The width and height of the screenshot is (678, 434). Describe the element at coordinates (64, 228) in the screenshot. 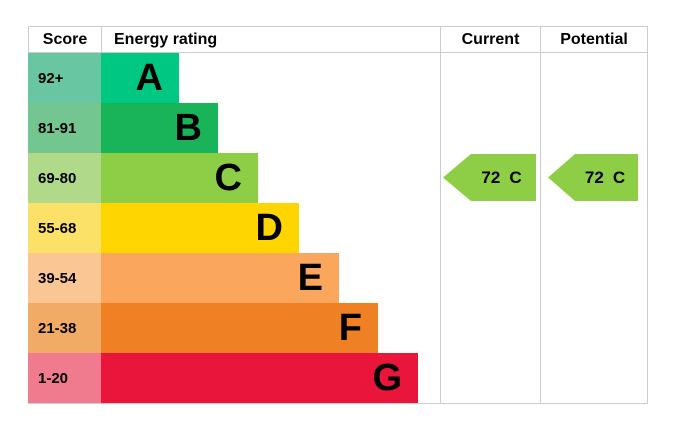

I see `band-score-range-d: 55-68` at that location.